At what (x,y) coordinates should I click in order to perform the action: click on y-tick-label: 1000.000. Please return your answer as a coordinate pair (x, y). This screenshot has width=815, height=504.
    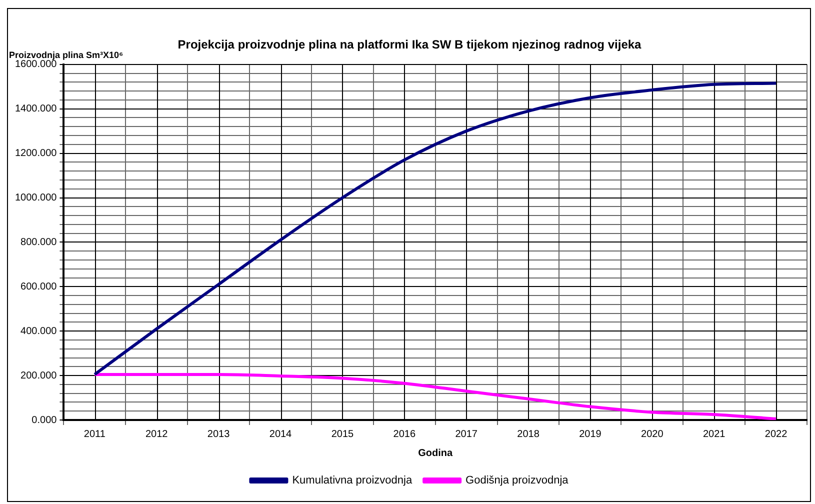
    Looking at the image, I should click on (36, 198).